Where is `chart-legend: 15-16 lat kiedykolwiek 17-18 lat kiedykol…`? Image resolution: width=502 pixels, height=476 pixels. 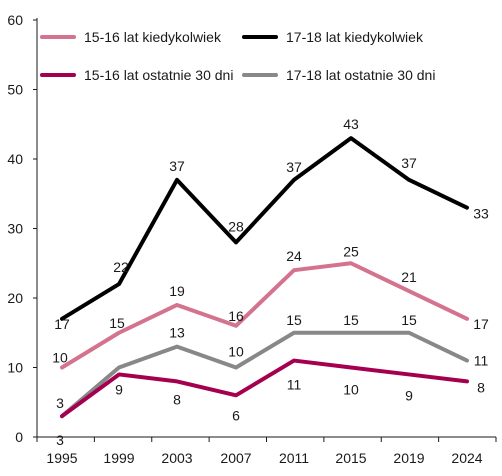 chart-legend: 15-16 lat kiedykolwiek 17-18 lat kiedykol… is located at coordinates (237, 56).